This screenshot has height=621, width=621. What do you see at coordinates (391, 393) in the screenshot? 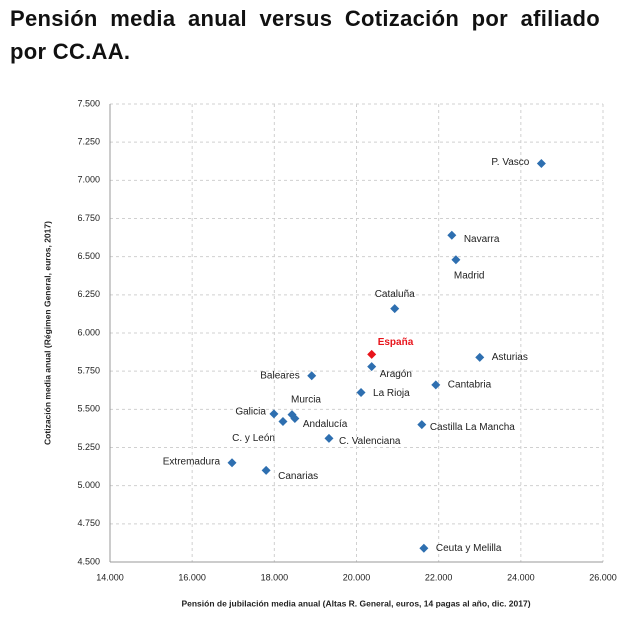
I see `point-label: La Rioja` at bounding box center [391, 393].